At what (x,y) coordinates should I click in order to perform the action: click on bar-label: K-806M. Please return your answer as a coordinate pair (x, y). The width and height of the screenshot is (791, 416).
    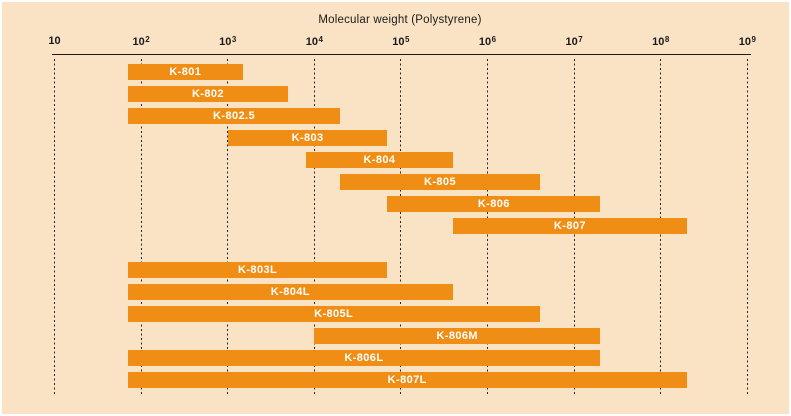
    Looking at the image, I should click on (457, 336).